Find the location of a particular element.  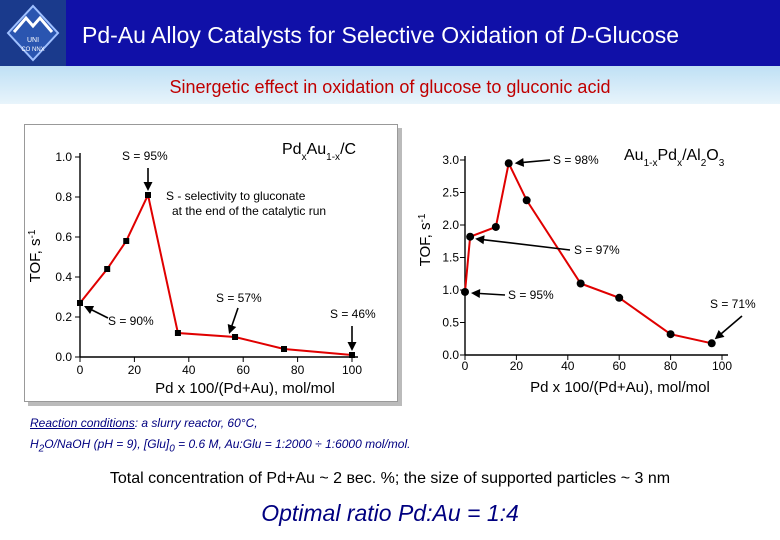

right-y-axis-label: TOF, s-1 is located at coordinates (426, 239).